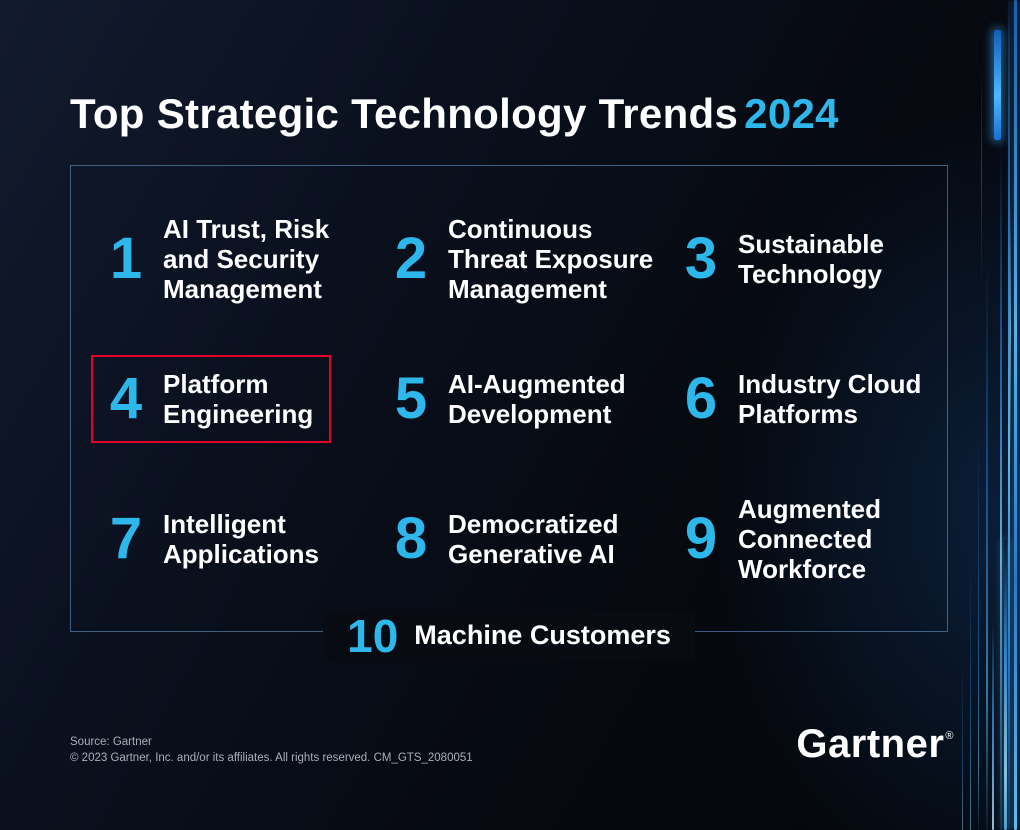  Describe the element at coordinates (537, 398) in the screenshot. I see `trend-label: AI-Augmented Development` at that location.